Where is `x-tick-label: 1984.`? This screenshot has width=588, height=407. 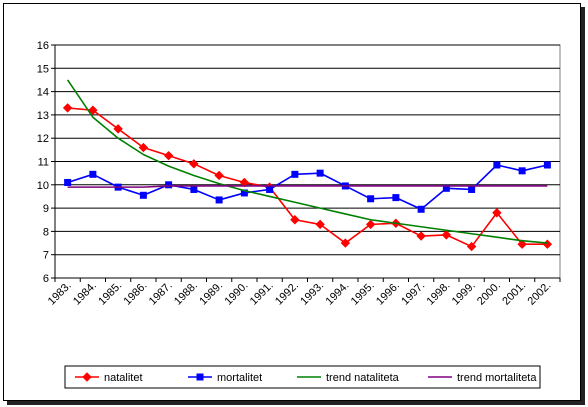
x-tick-label: 1984. is located at coordinates (85, 294).